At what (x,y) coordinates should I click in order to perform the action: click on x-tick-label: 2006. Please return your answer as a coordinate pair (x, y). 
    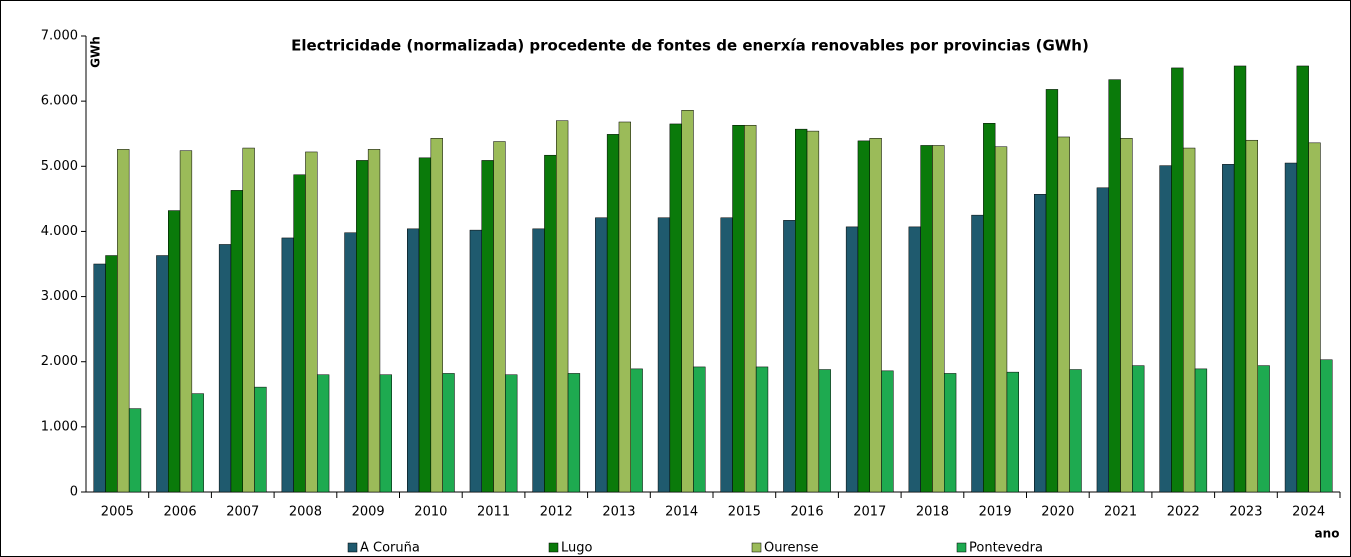
    Looking at the image, I should click on (180, 512).